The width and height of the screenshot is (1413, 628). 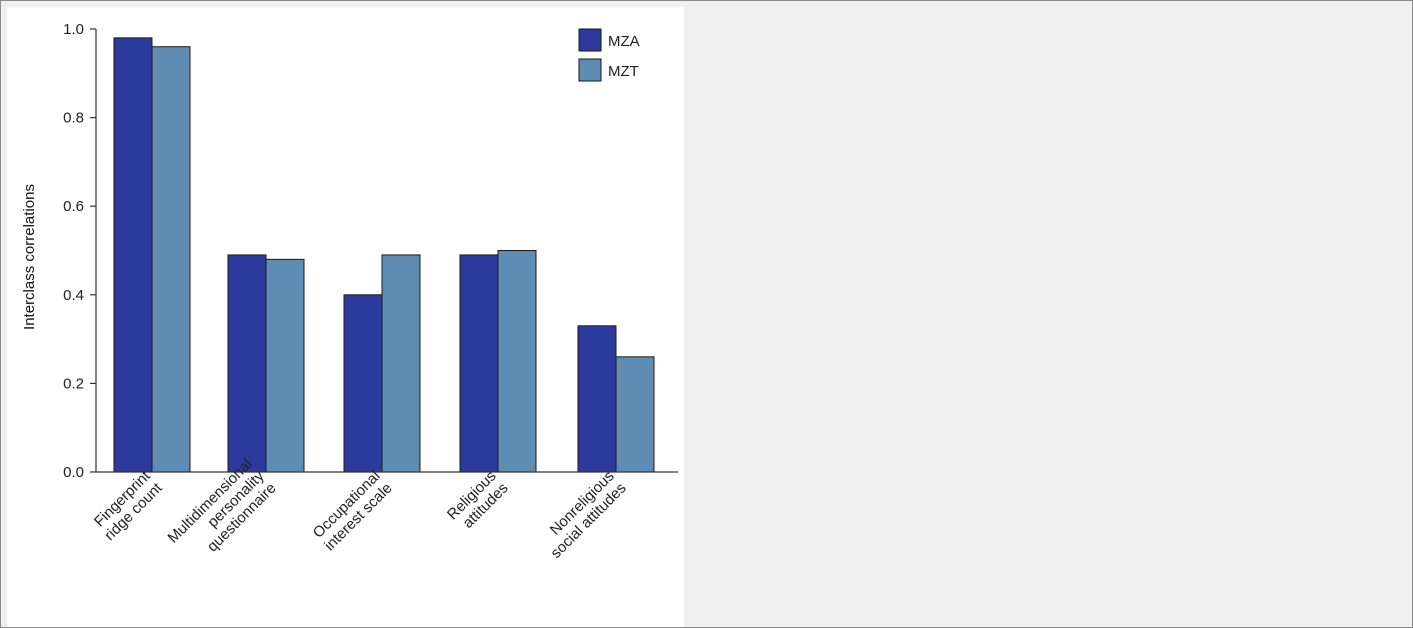 What do you see at coordinates (624, 41) in the screenshot?
I see `legend-label-mza: MZA` at bounding box center [624, 41].